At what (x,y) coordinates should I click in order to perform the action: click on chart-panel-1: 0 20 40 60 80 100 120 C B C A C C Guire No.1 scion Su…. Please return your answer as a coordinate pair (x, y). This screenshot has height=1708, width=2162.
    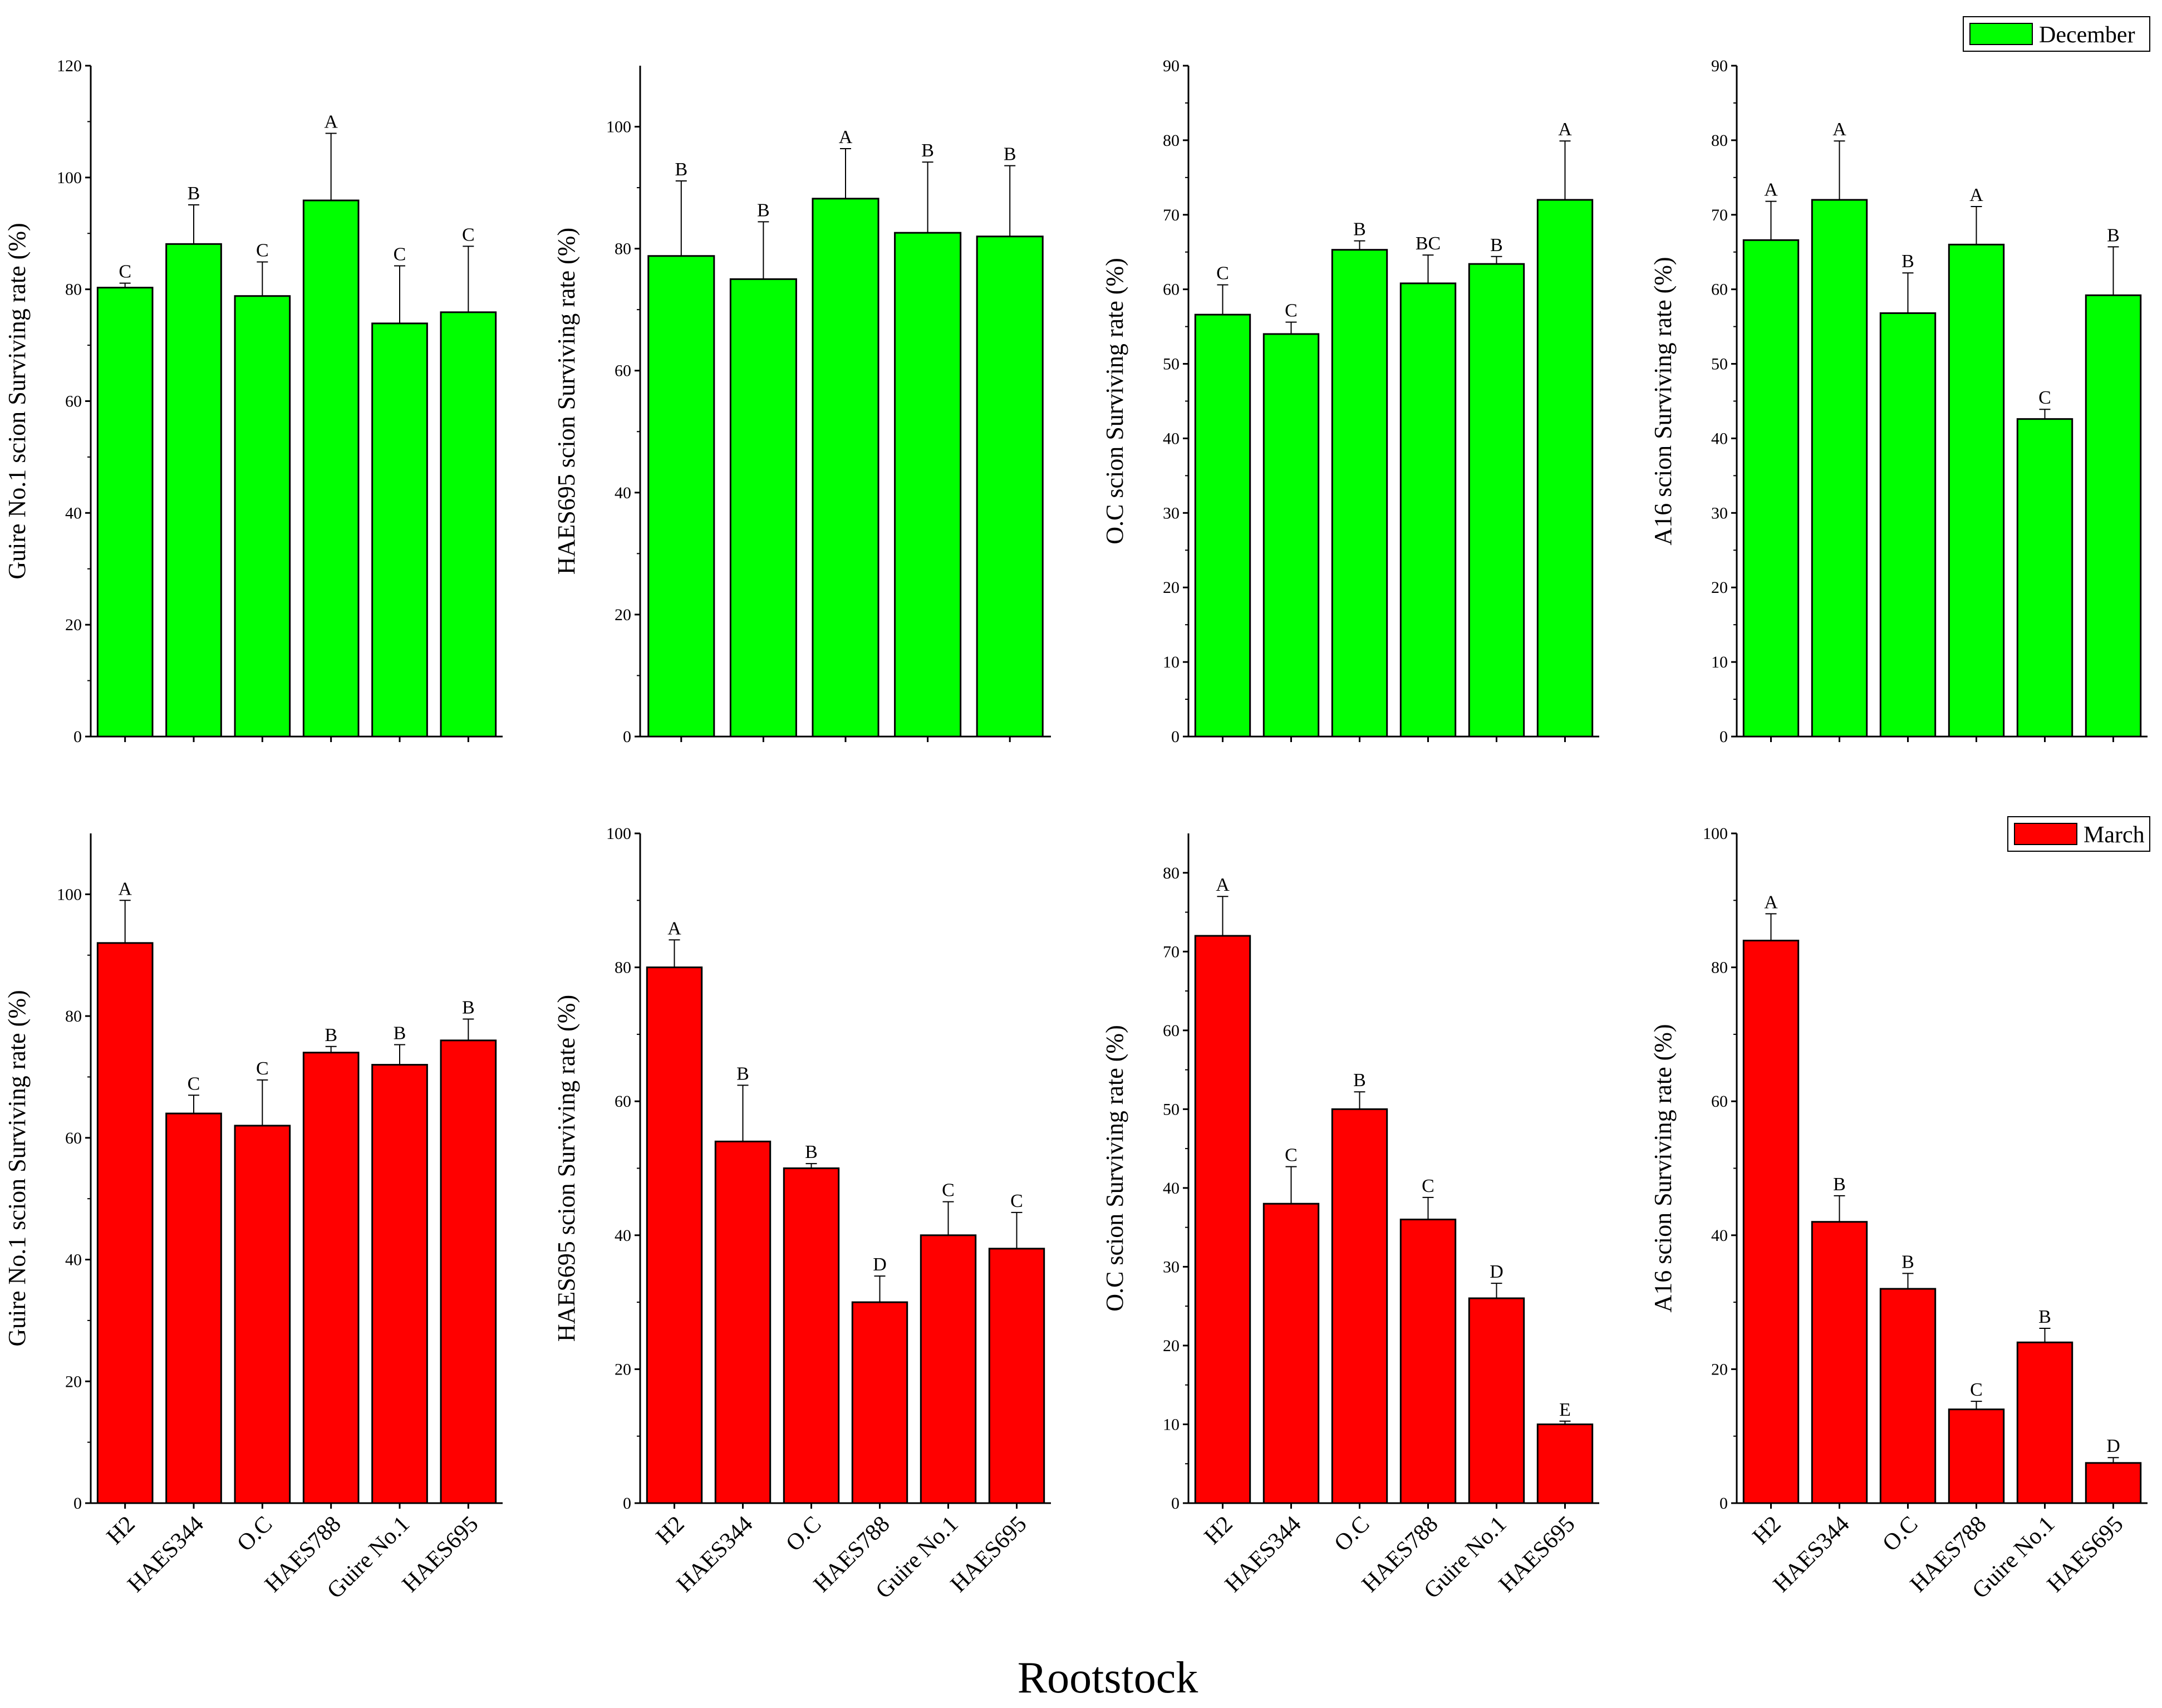
    Looking at the image, I should click on (253, 401).